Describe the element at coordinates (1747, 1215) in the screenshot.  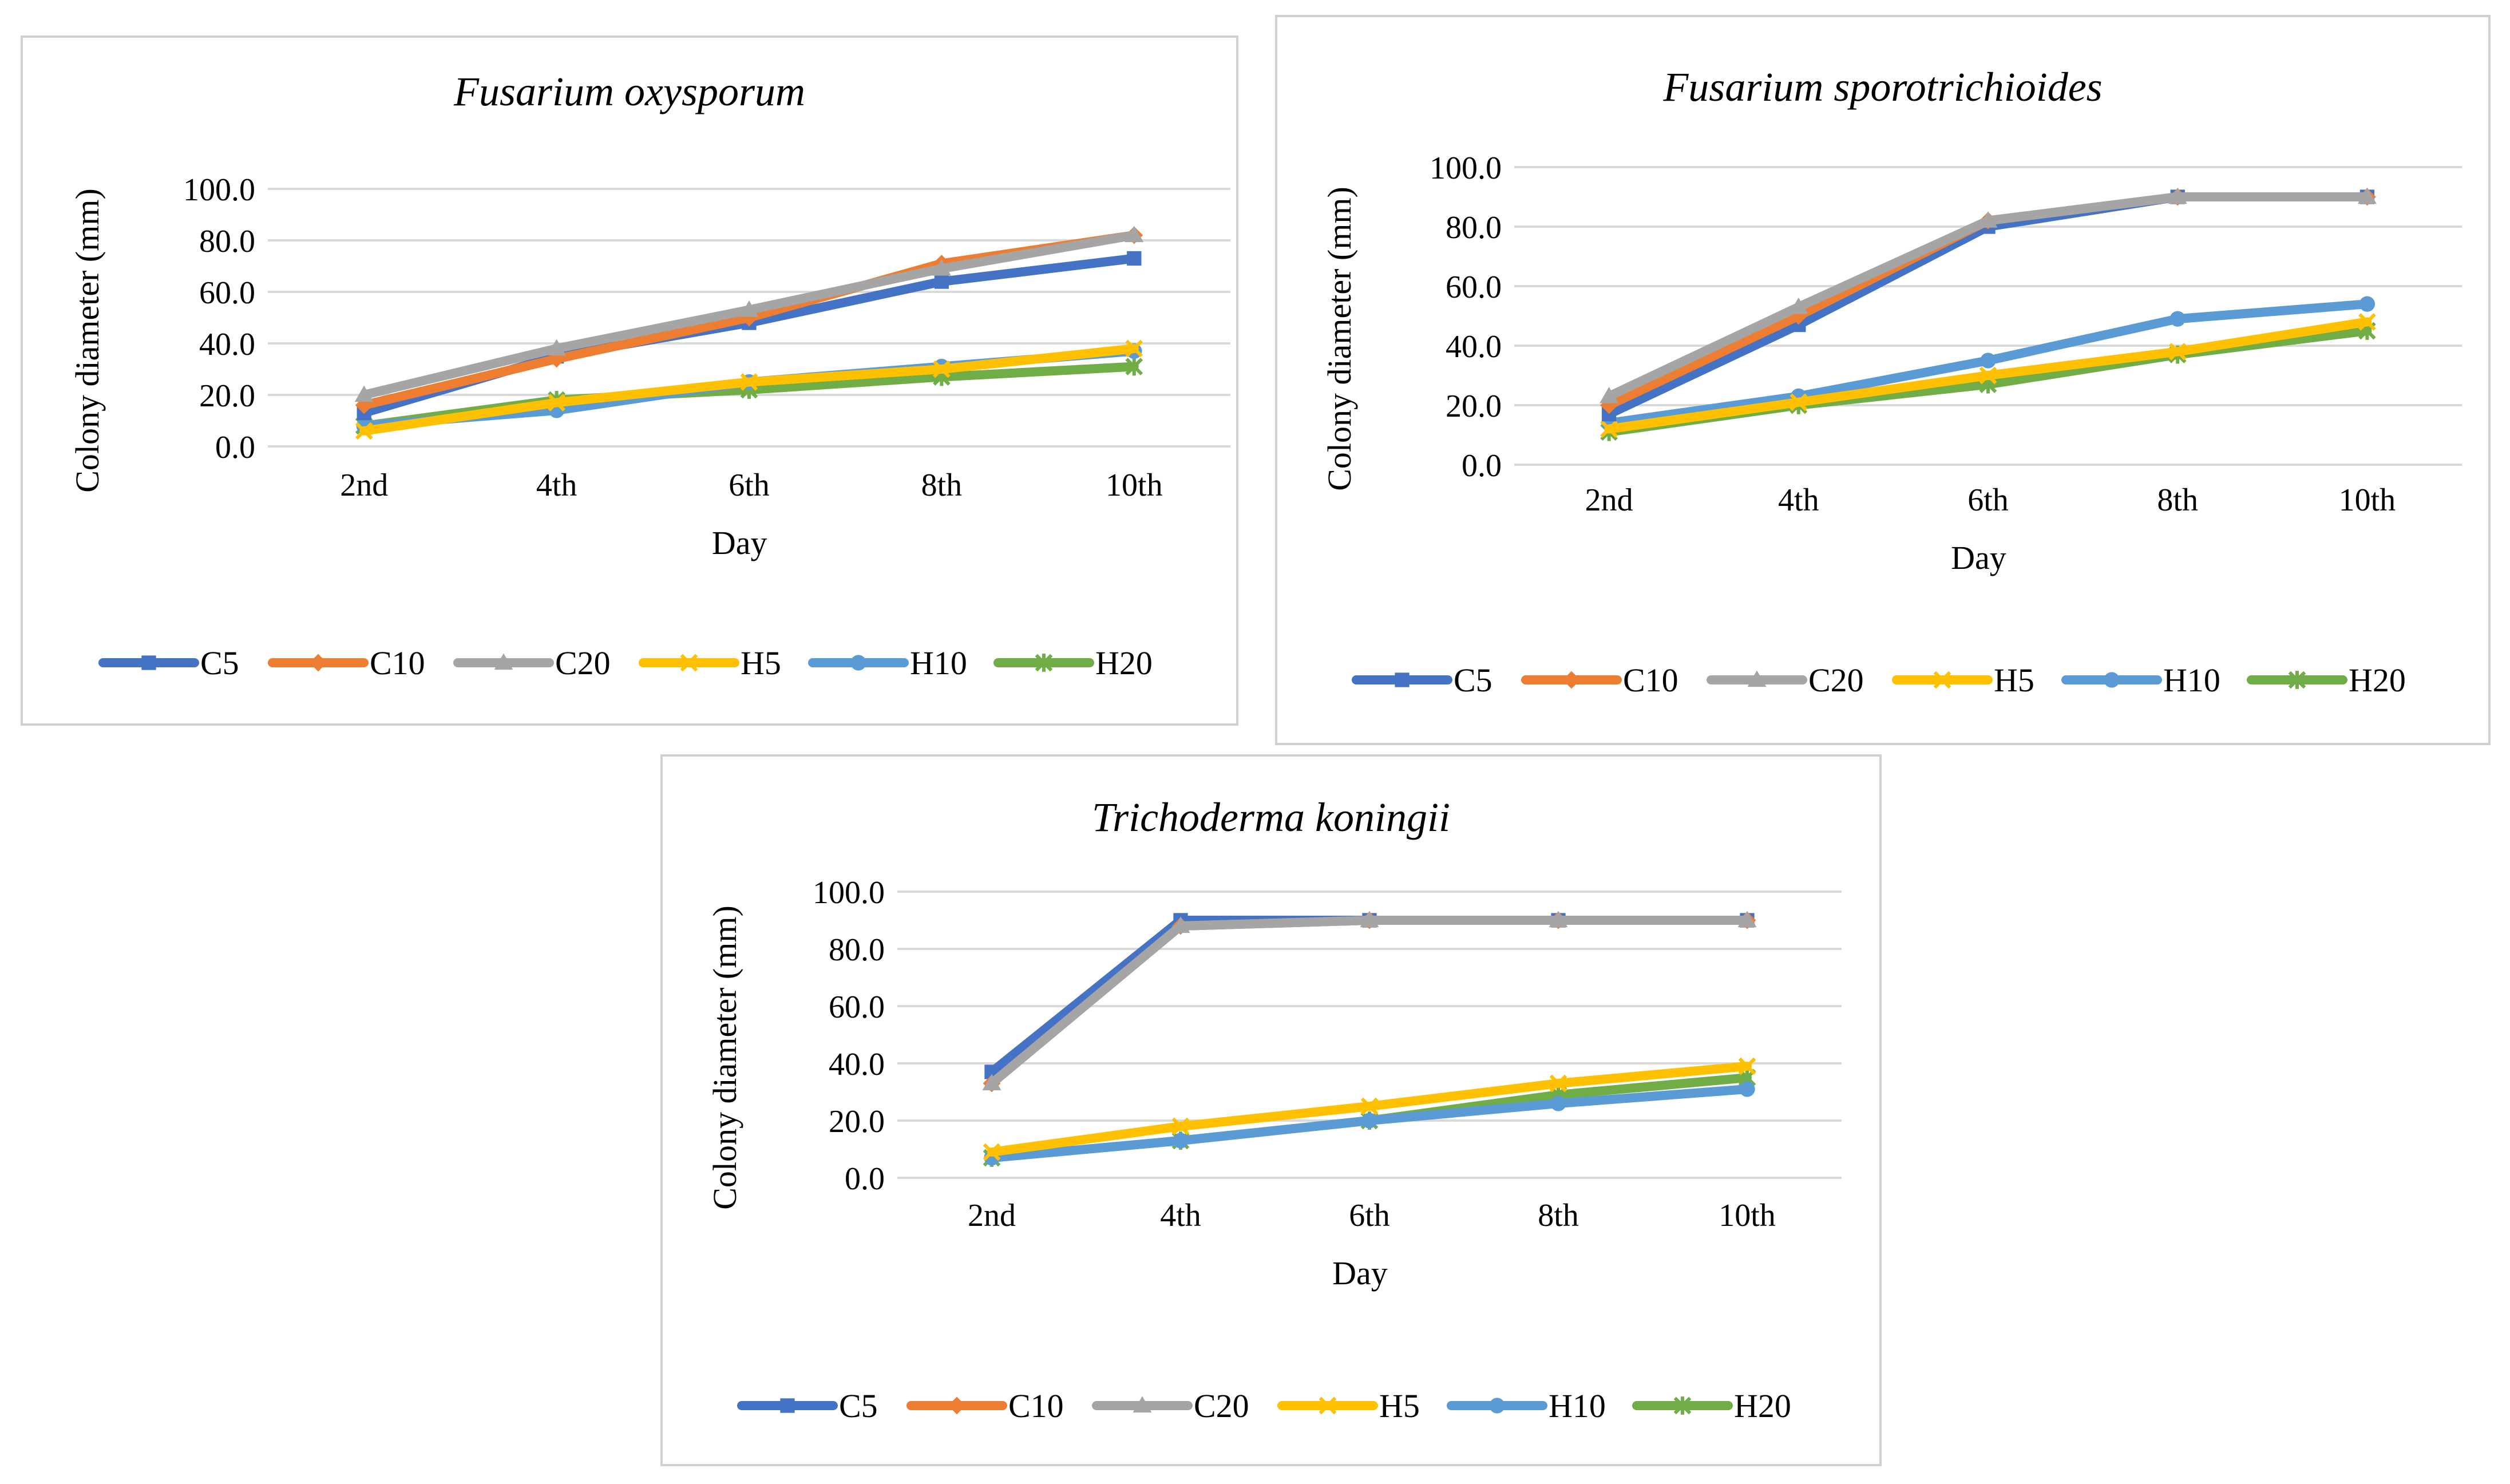
I see `x-tick-label: 10th` at that location.